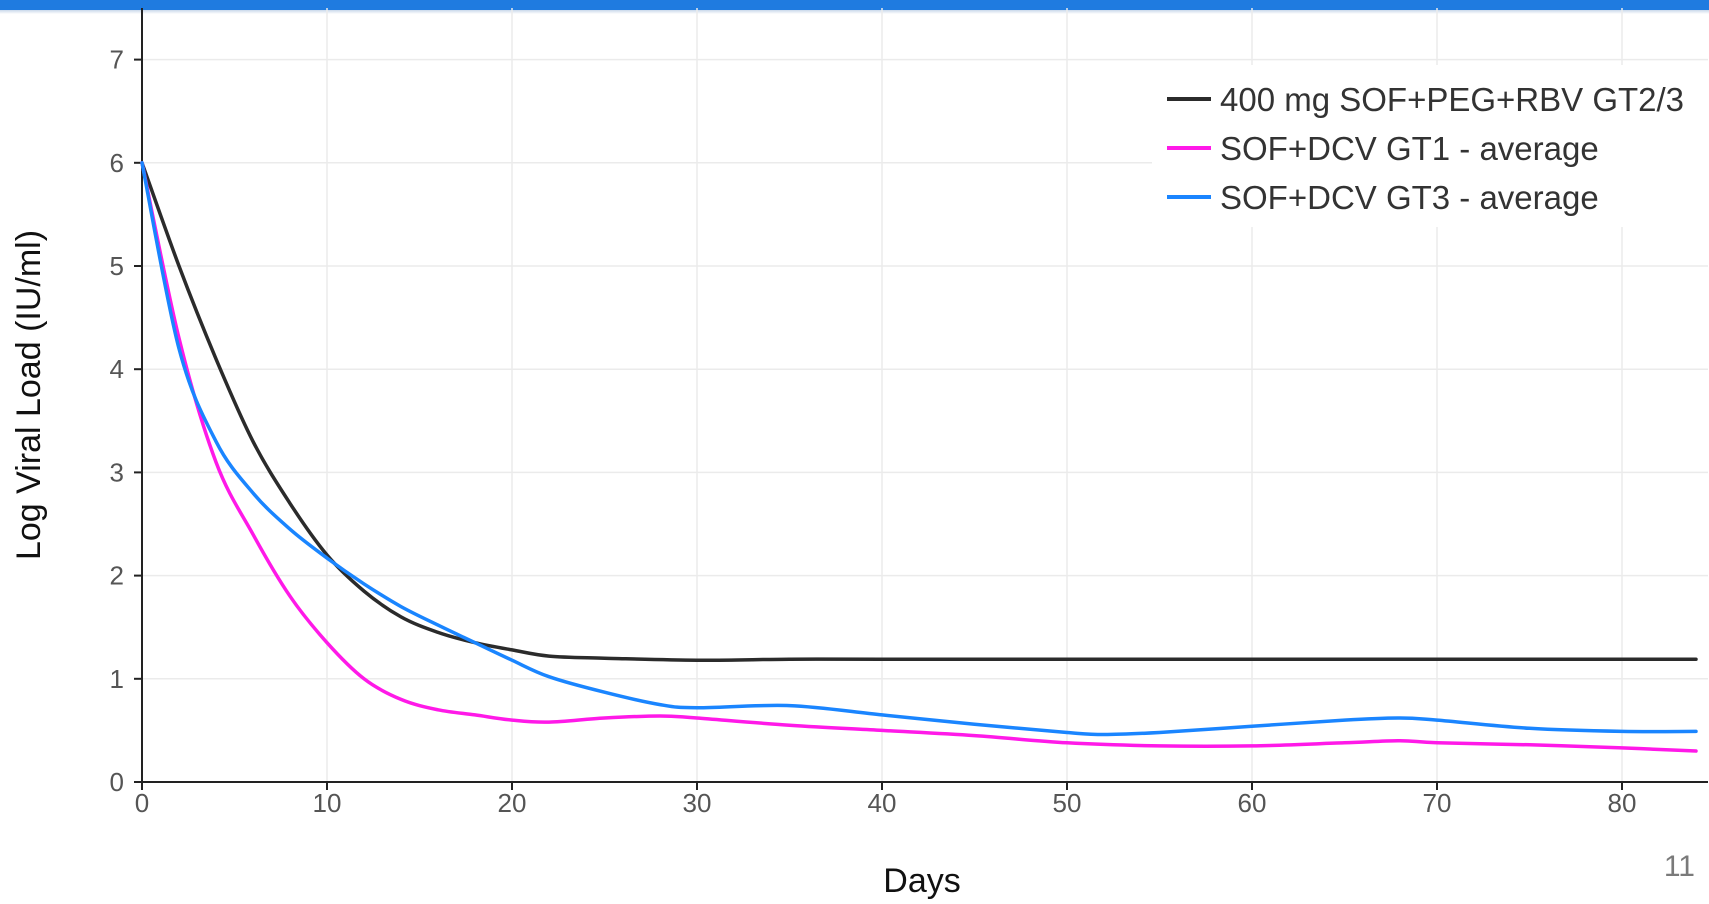 The image size is (1709, 904). Describe the element at coordinates (142, 803) in the screenshot. I see `x-tick-label: 0` at that location.